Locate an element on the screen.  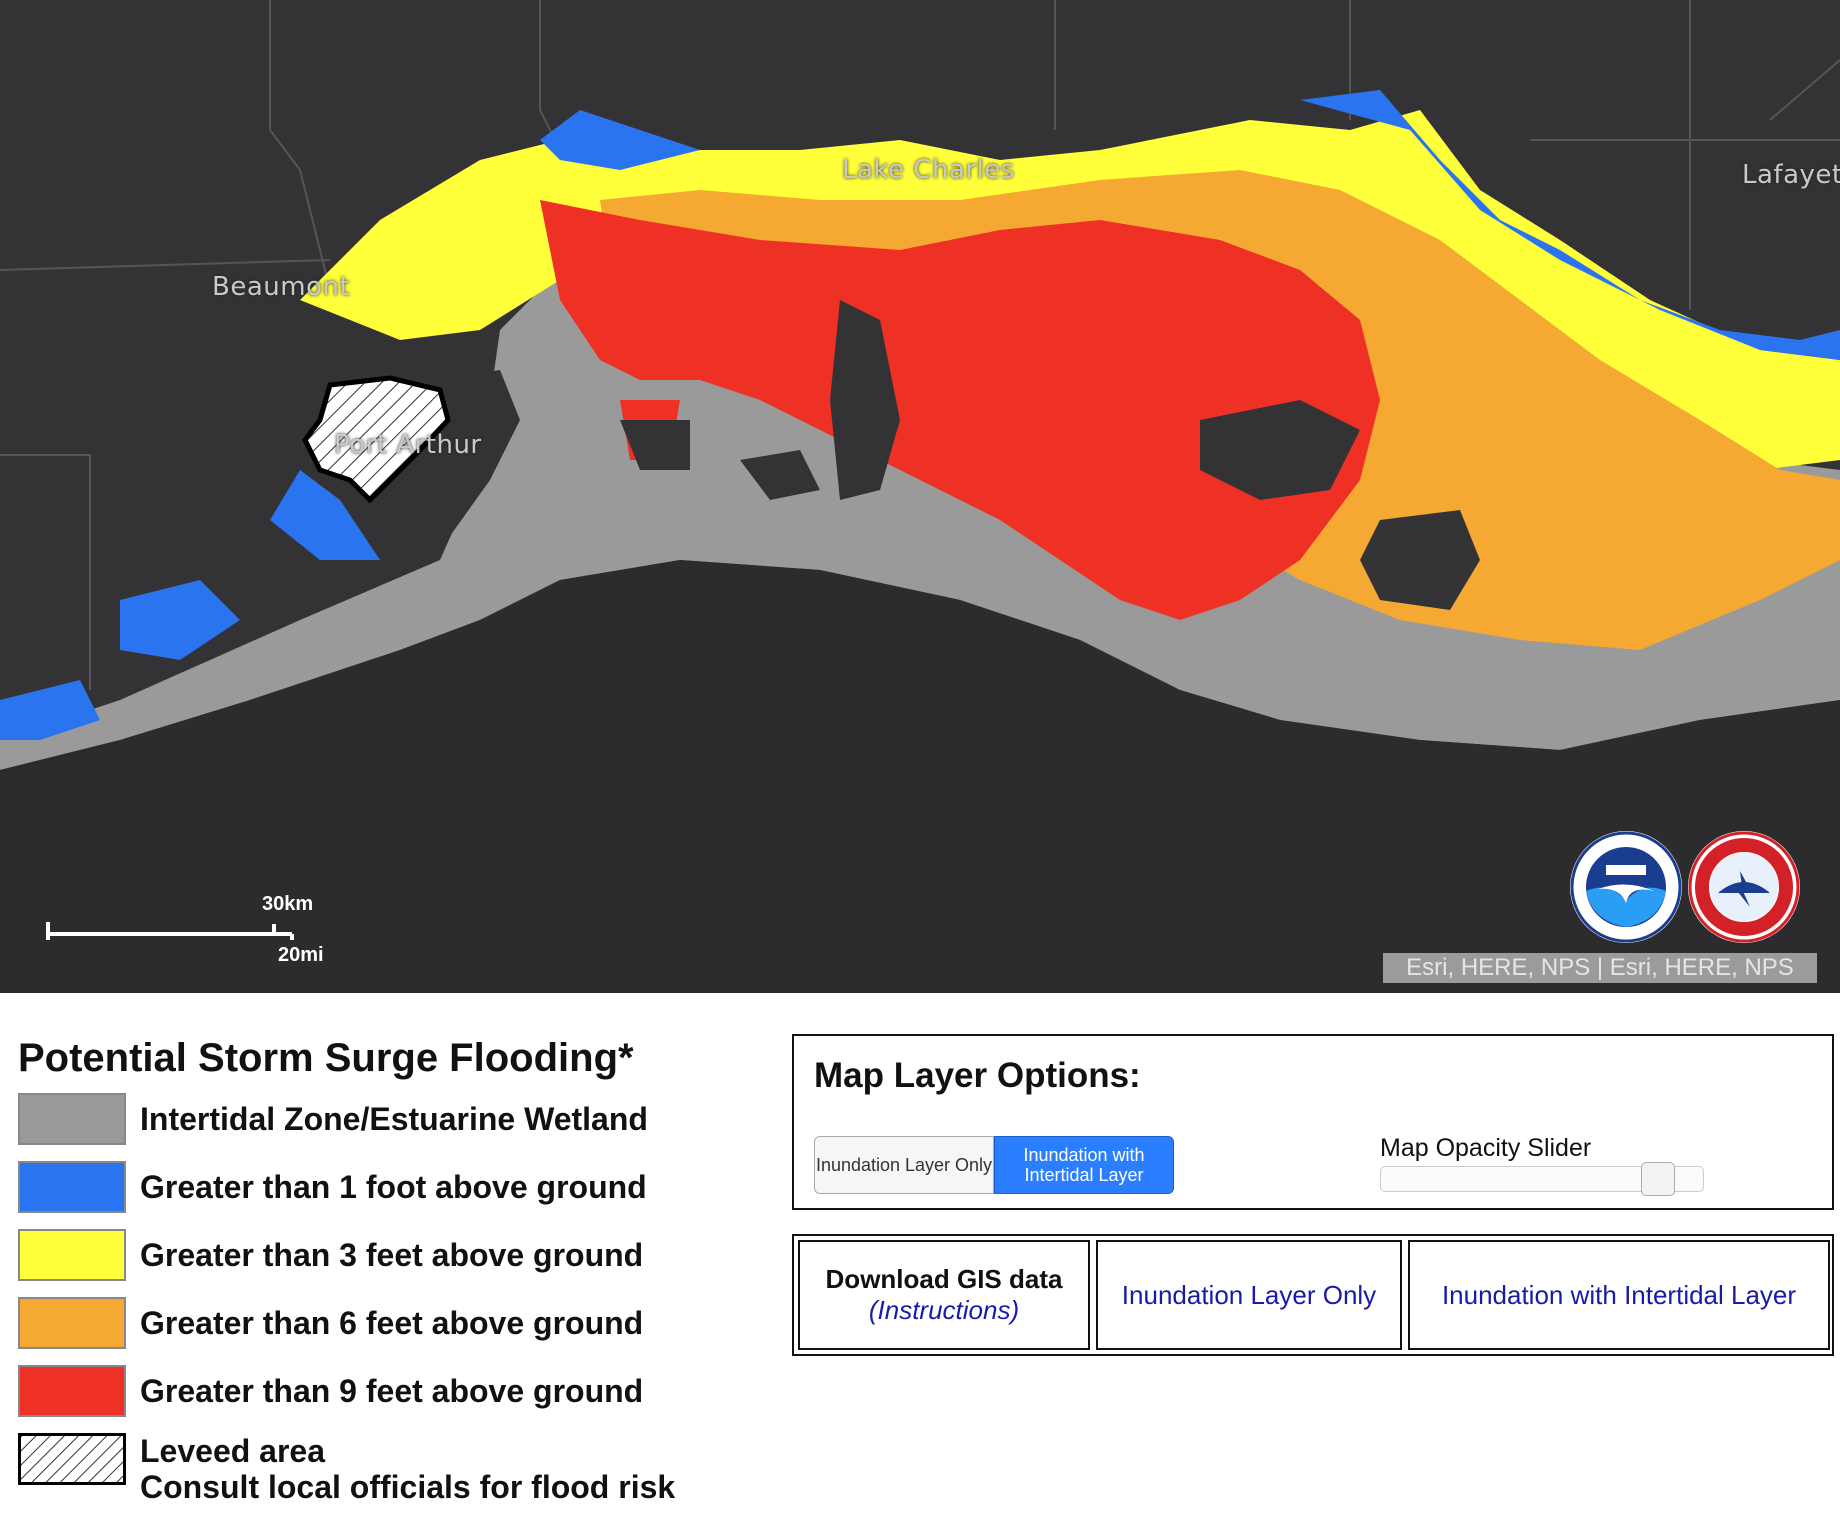
noaa-logo is located at coordinates (1626, 887).